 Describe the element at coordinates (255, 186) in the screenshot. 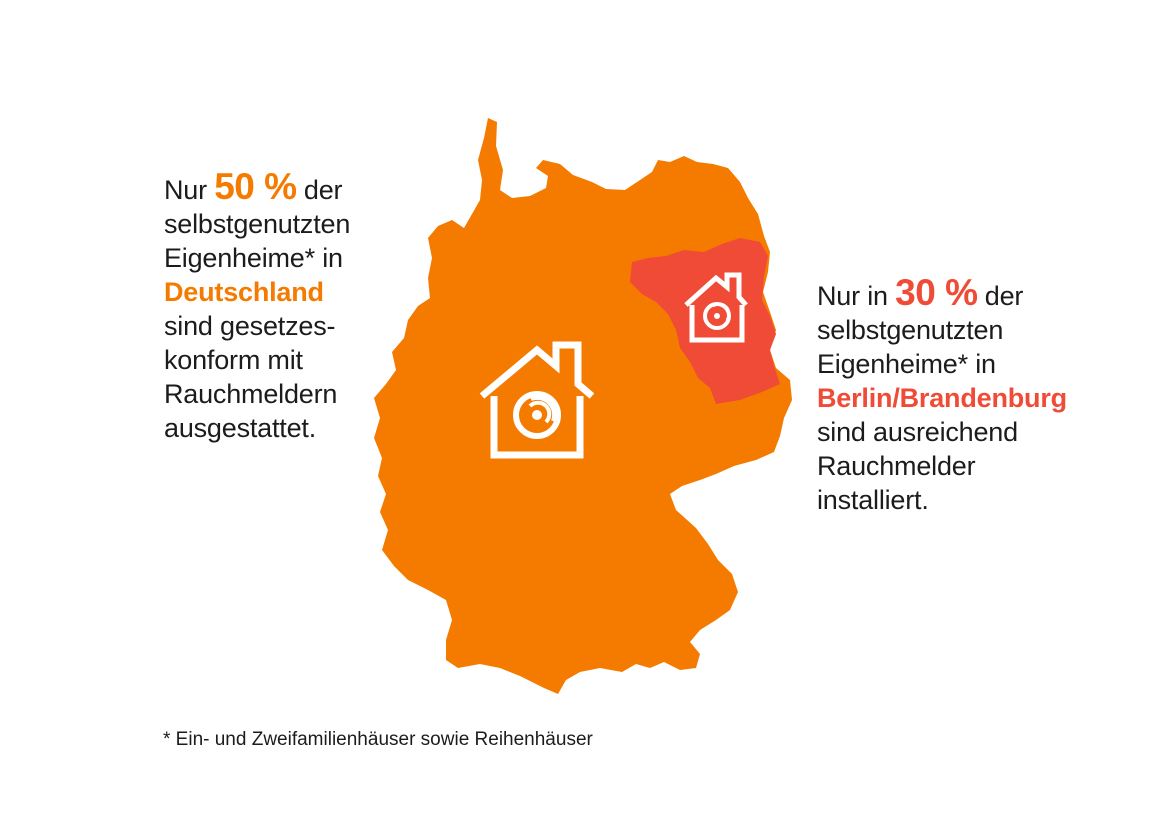

I see `germany-percent: 50 %` at that location.